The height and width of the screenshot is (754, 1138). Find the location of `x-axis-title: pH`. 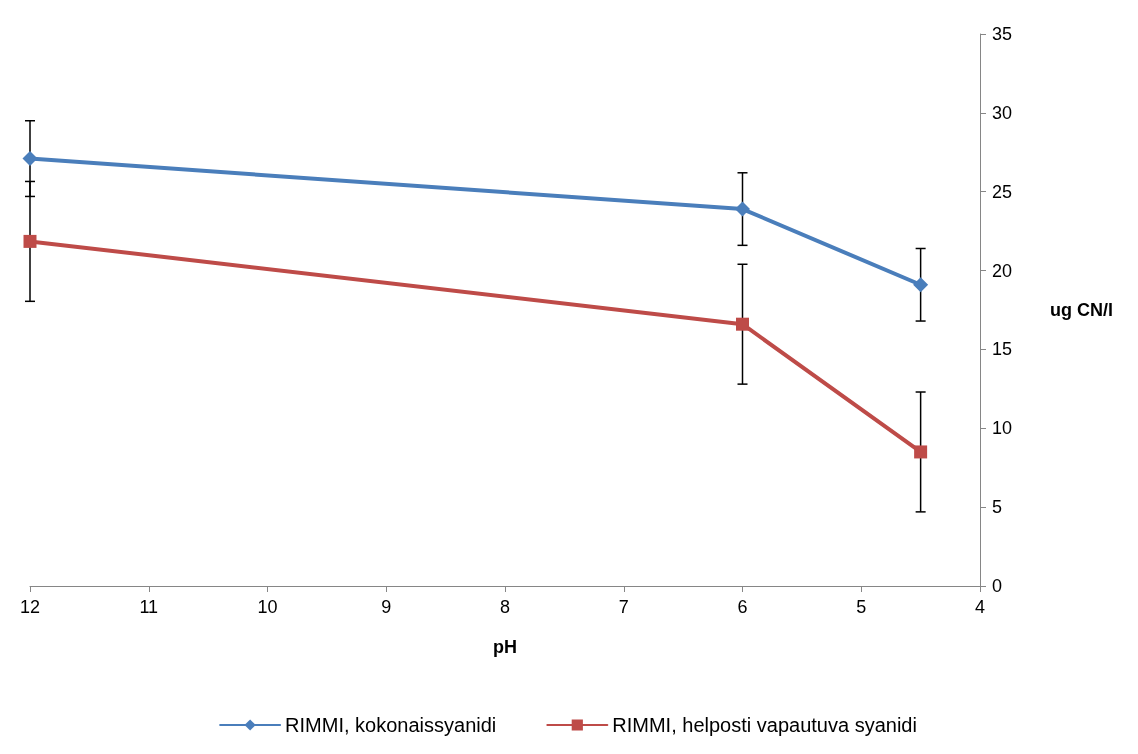

x-axis-title: pH is located at coordinates (505, 647).